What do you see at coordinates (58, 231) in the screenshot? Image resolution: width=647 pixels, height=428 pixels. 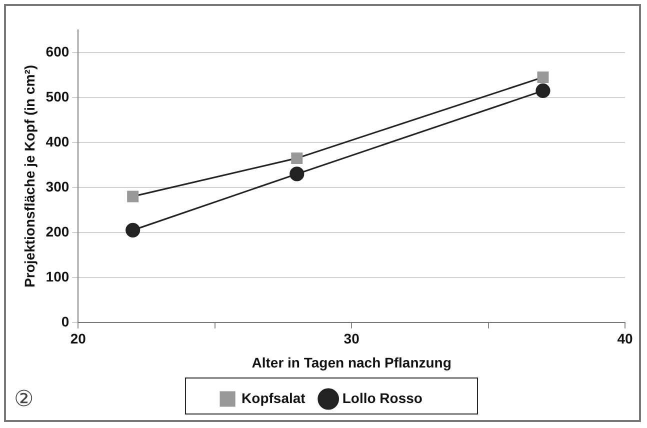 I see `y-tick-label: 200` at bounding box center [58, 231].